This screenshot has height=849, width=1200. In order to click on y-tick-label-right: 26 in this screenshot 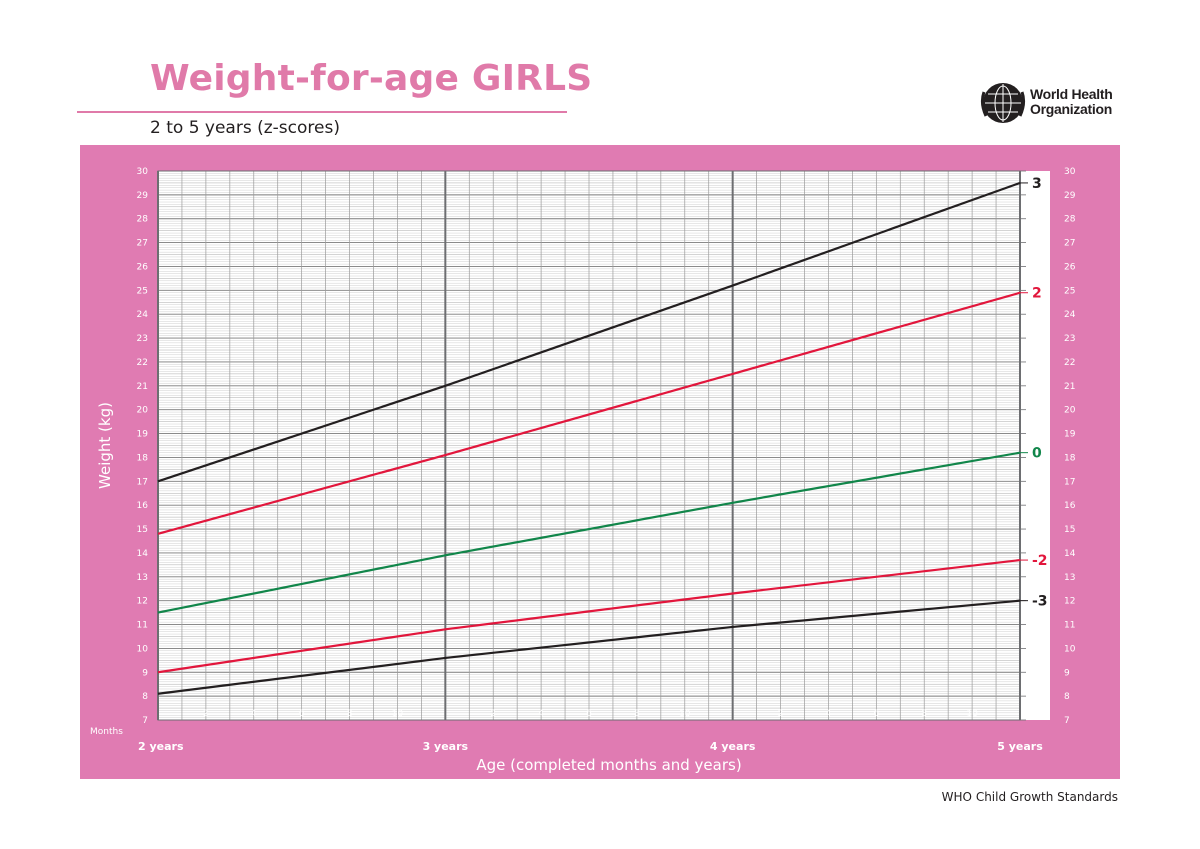, I will do `click(1070, 267)`.